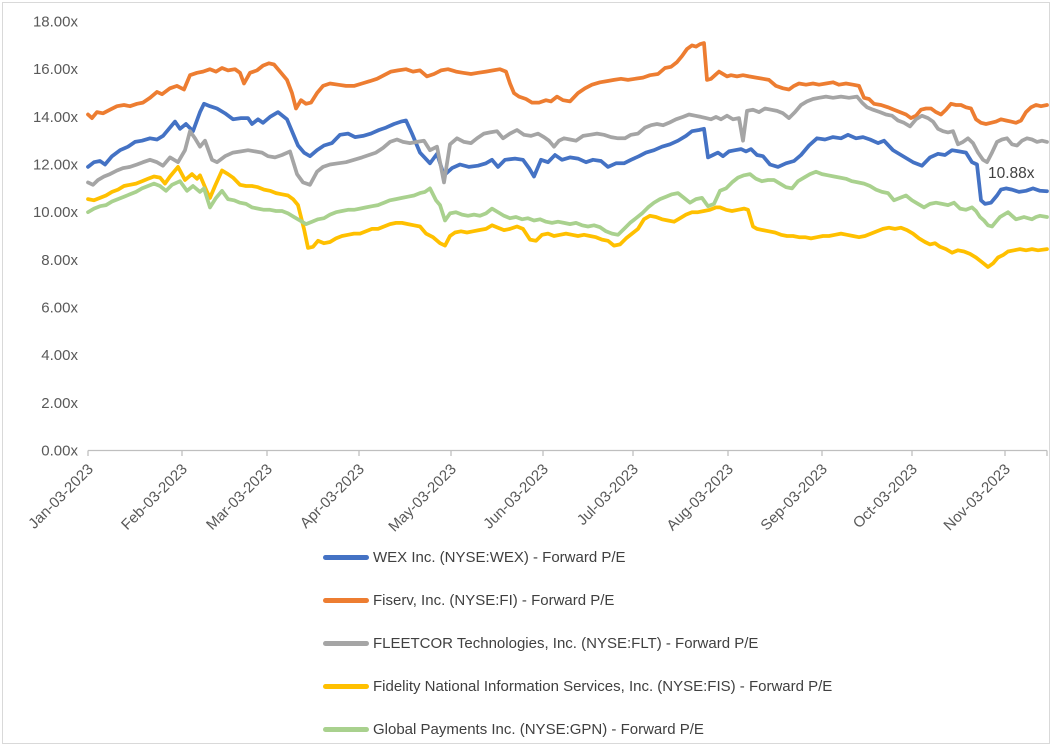  What do you see at coordinates (346, 557) in the screenshot?
I see `legend-line-swatch-wex` at bounding box center [346, 557].